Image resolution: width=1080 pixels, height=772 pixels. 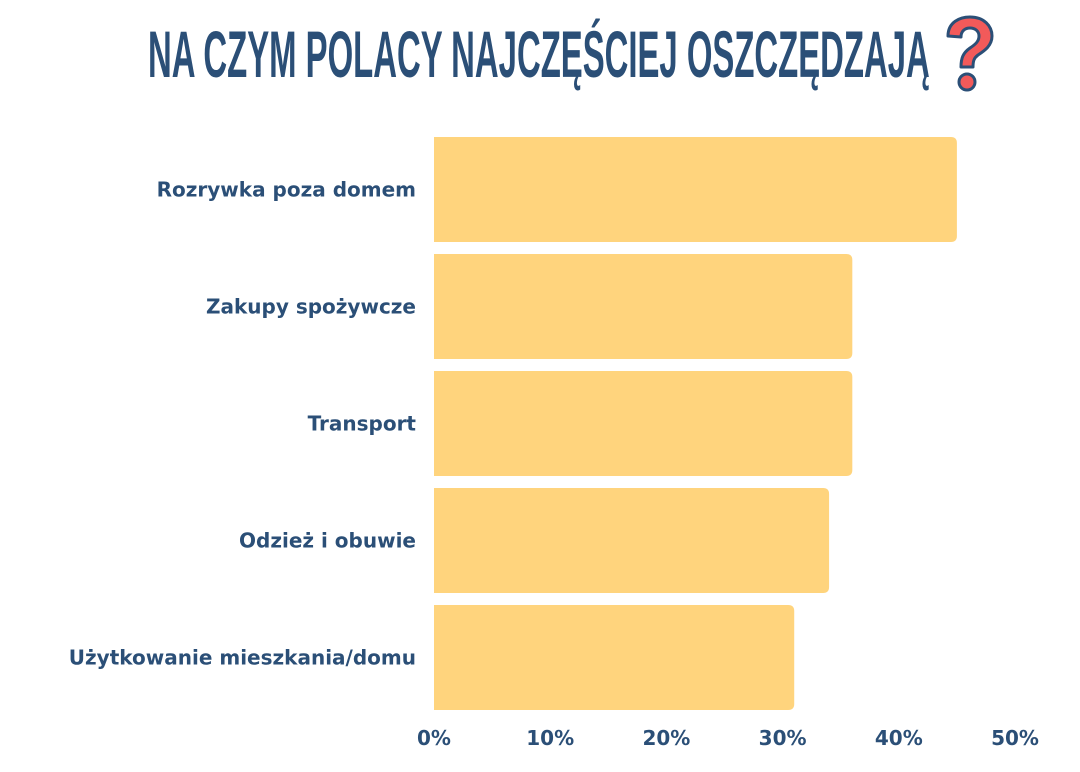 What do you see at coordinates (362, 424) in the screenshot?
I see `category-label: Transport` at bounding box center [362, 424].